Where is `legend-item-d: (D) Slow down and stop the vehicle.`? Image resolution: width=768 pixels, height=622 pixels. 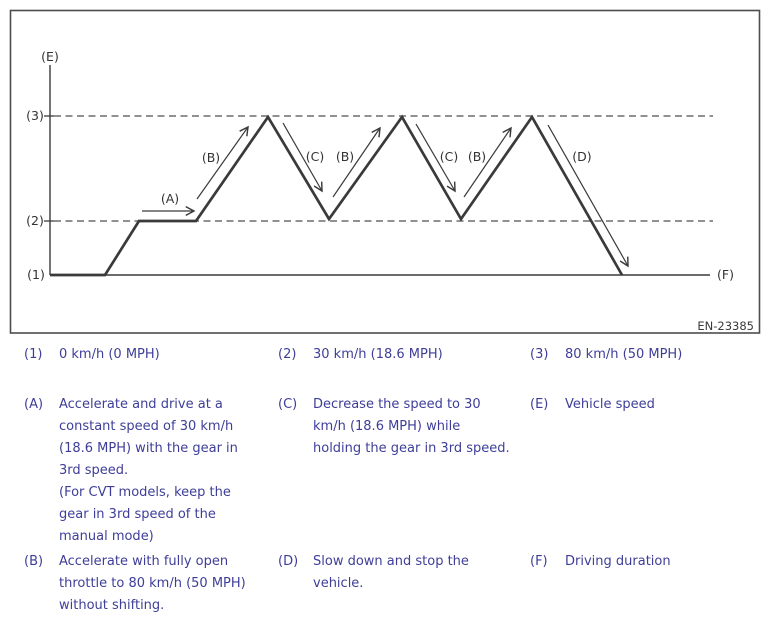 legend-item-d: (D) Slow down and stop the vehicle. is located at coordinates (373, 573).